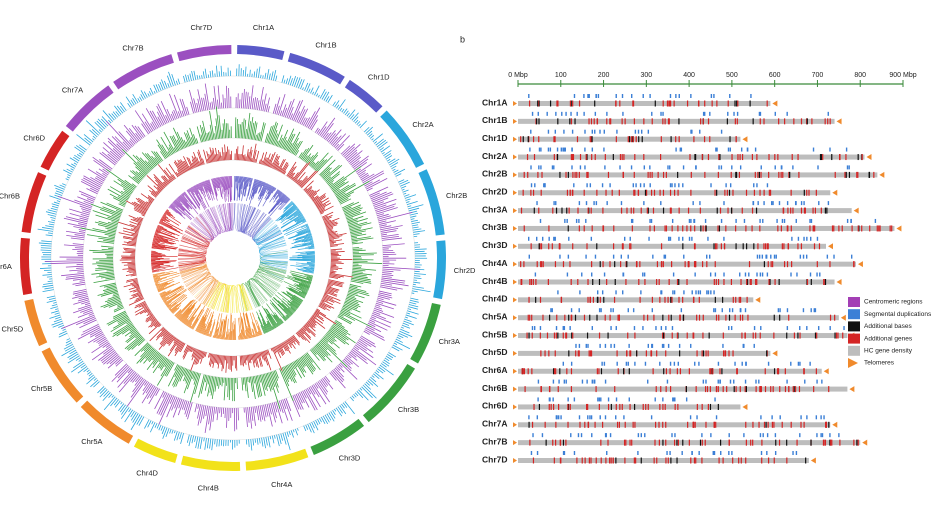  Describe the element at coordinates (636, 300) in the screenshot. I see `chromosome-bar` at that location.